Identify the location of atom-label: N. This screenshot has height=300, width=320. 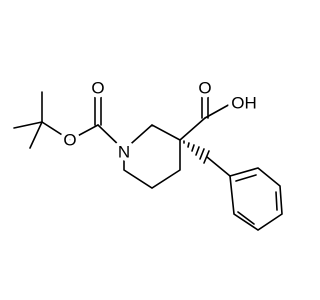
(124, 152).